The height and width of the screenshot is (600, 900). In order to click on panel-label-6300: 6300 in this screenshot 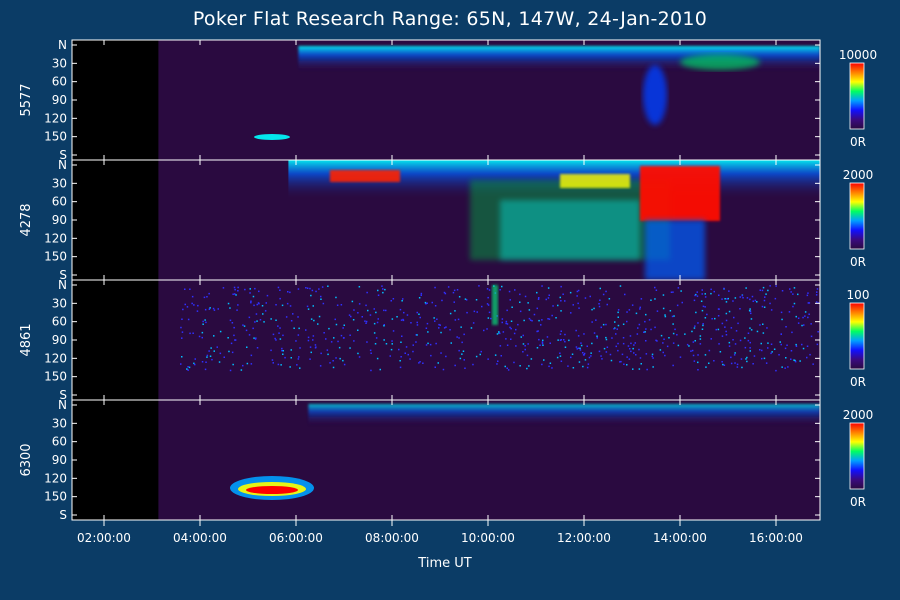, I will do `click(26, 459)`.